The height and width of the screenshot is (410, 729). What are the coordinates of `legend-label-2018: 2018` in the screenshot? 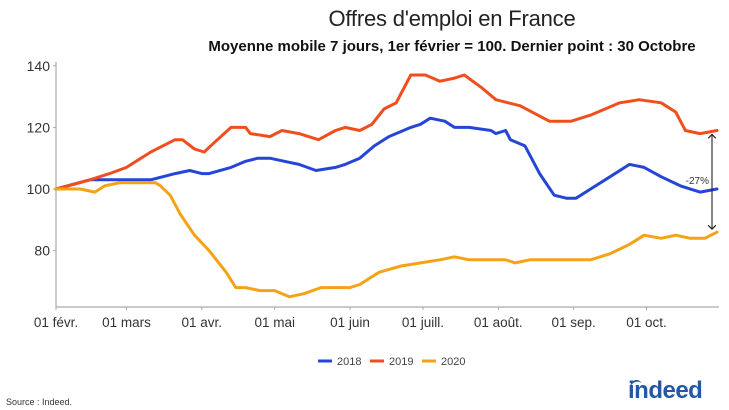 It's located at (349, 362).